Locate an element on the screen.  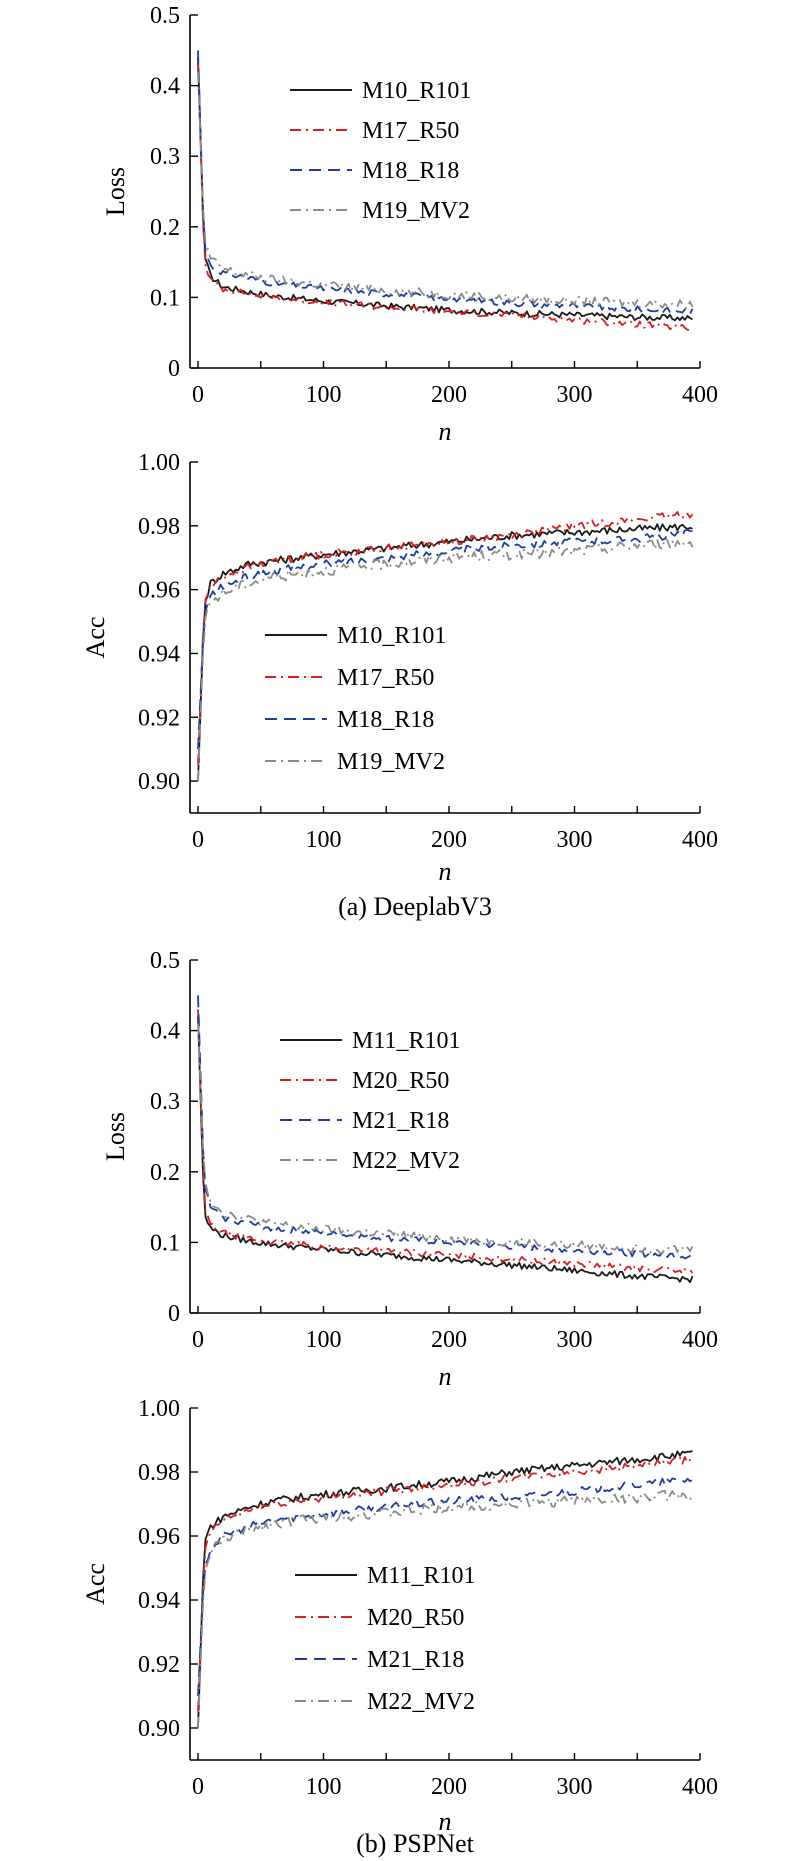
caption-a: (a) DeeplabV3 is located at coordinates (415, 906).